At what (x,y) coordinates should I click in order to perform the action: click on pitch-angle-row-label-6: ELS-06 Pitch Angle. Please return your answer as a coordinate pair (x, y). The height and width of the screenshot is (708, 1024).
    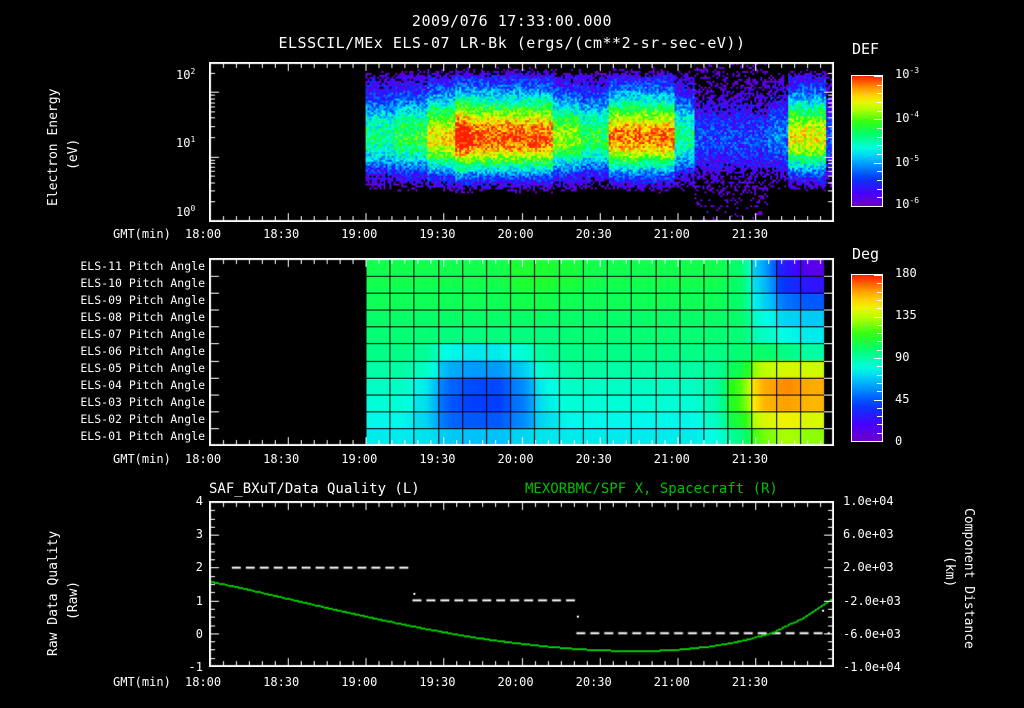
    Looking at the image, I should click on (142, 351).